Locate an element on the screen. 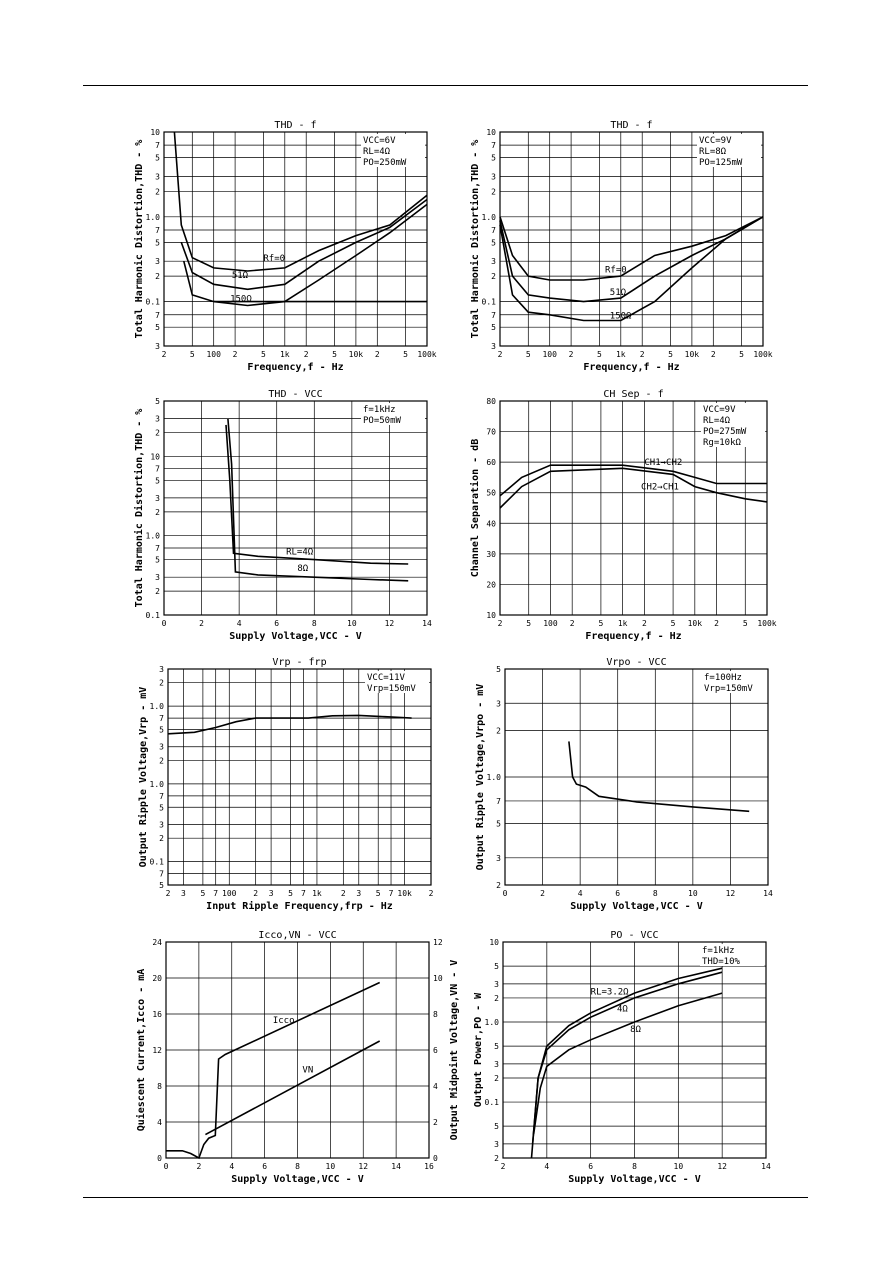 The image size is (892, 1263). vrp_frp-chart-title: Vrp - frp is located at coordinates (299, 662).